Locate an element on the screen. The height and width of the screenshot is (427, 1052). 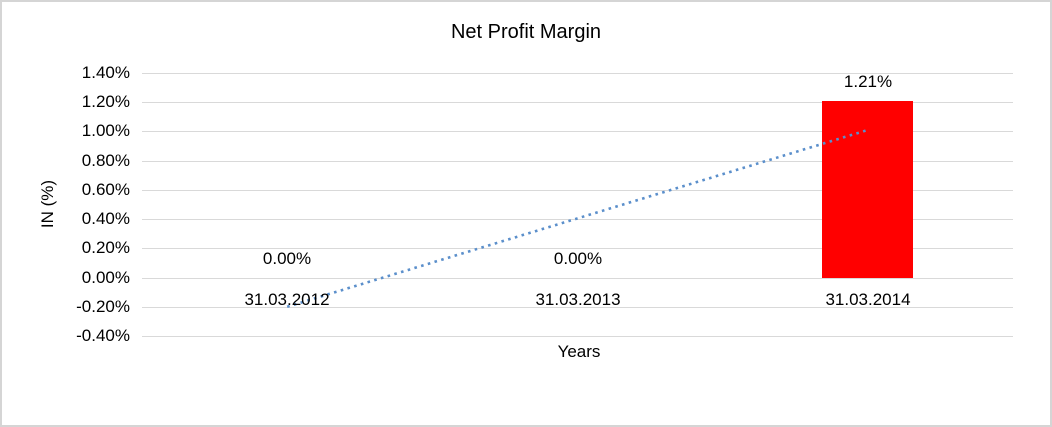
y-tick-label: 0.20% is located at coordinates (105, 247).